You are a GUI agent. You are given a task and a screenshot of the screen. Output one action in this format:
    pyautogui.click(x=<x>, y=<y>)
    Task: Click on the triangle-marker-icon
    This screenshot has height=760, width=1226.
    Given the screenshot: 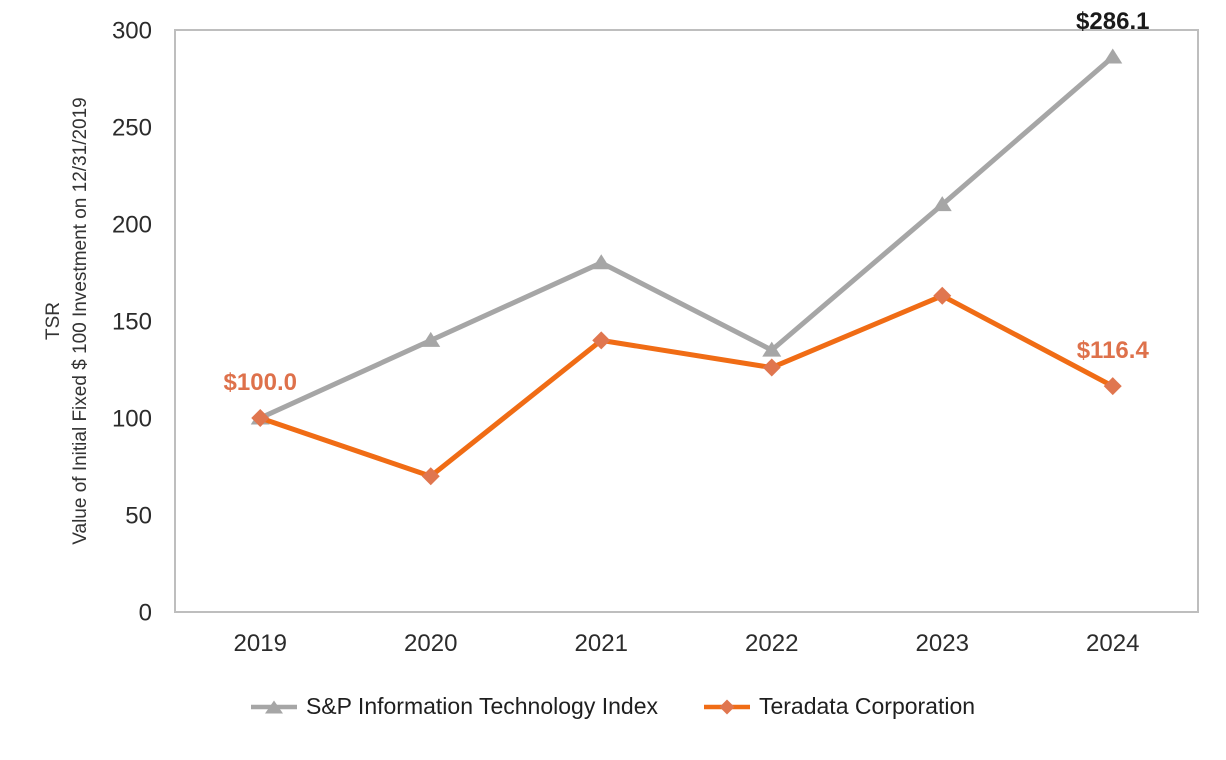 What is the action you would take?
    pyautogui.click(x=273, y=706)
    